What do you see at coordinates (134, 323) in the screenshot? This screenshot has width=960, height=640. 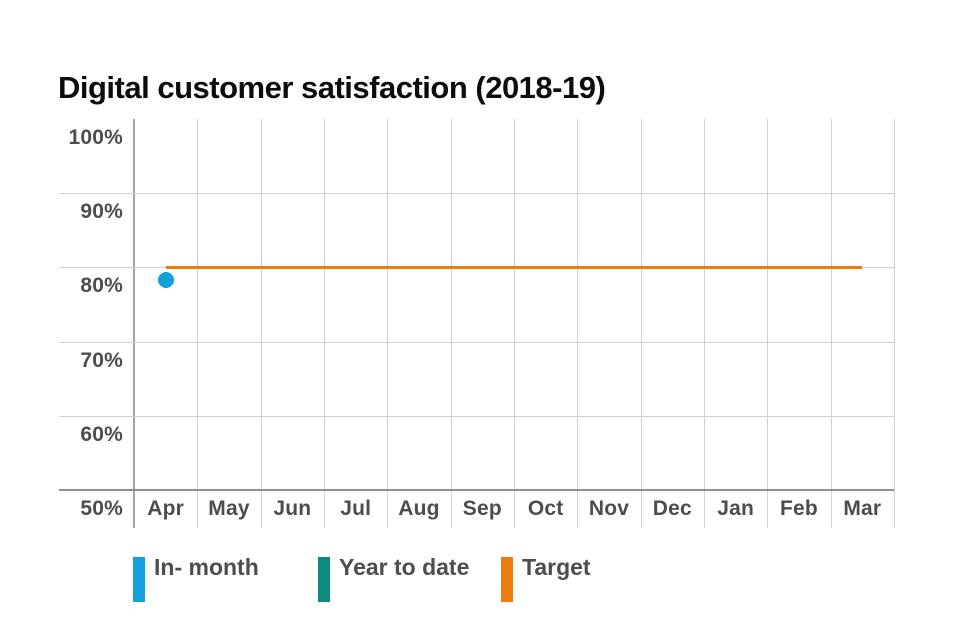 I see `y-axis-line` at bounding box center [134, 323].